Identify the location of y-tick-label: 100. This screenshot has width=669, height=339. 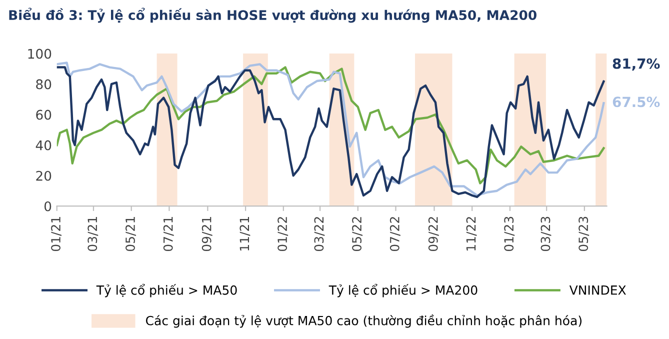
(40, 53).